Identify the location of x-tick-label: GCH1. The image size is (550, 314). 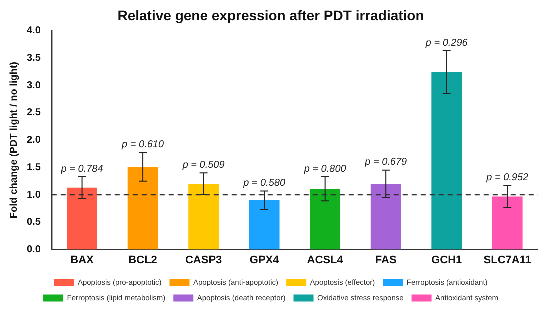
(447, 260).